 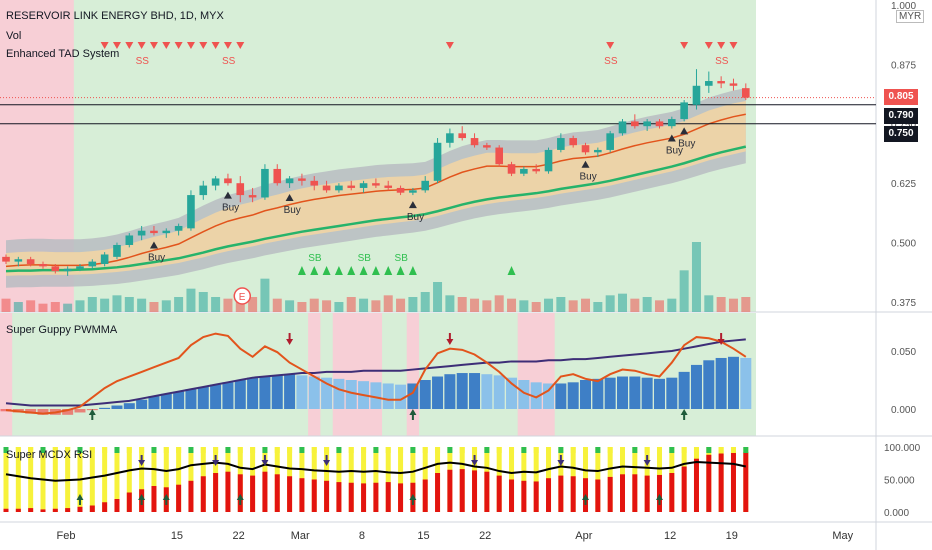 I want to click on mcdx-up-arrow-head, so click(x=240, y=497).